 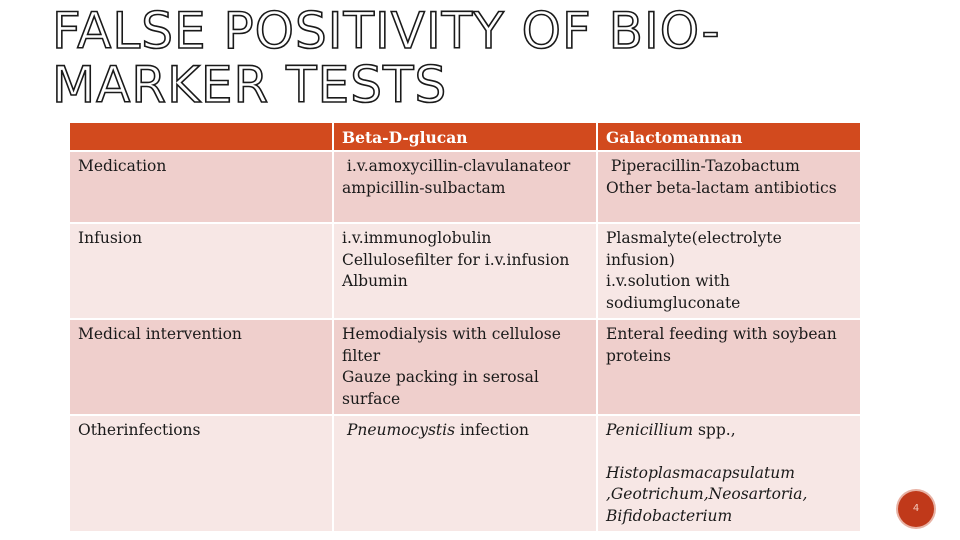 I want to click on header-galactomannan: Galactomannan, so click(x=729, y=136).